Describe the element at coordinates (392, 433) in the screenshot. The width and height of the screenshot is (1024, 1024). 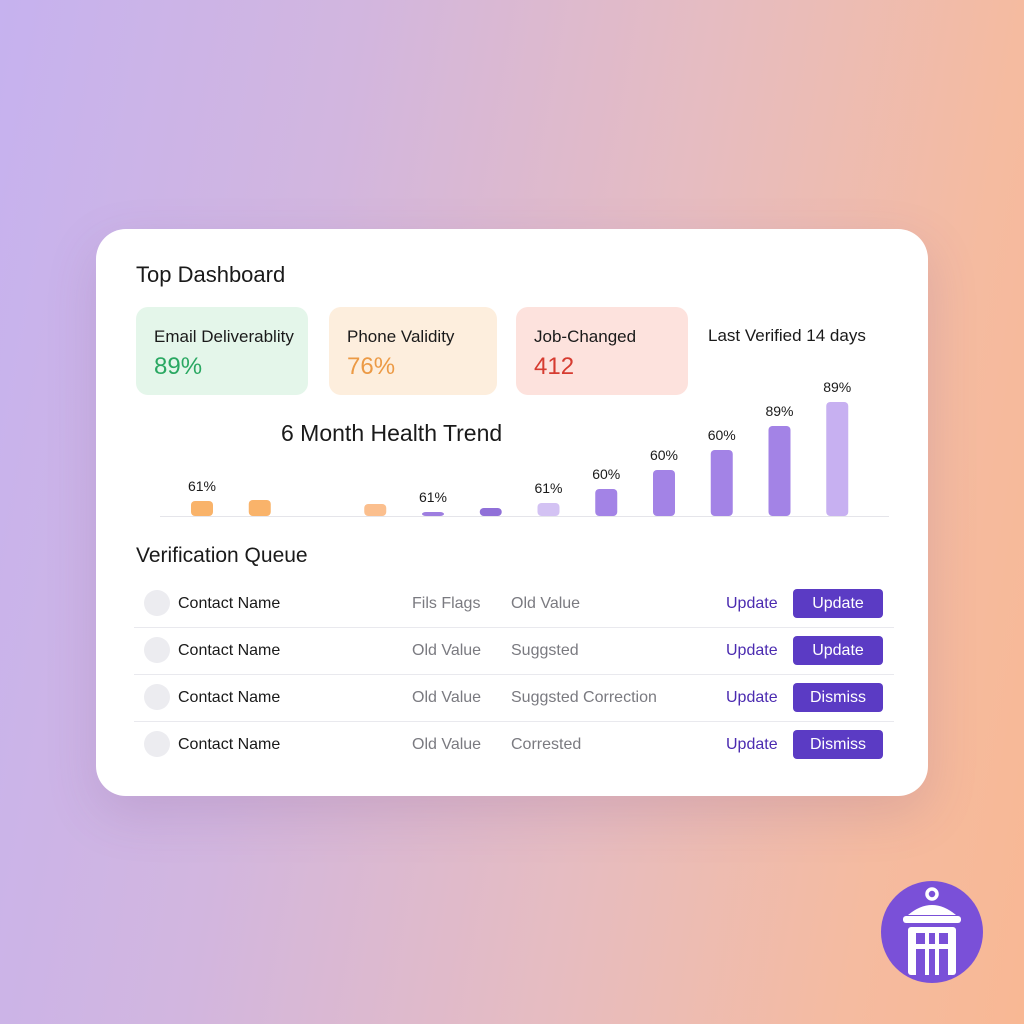
I see `chart-title: 6 Month Health Trend` at that location.